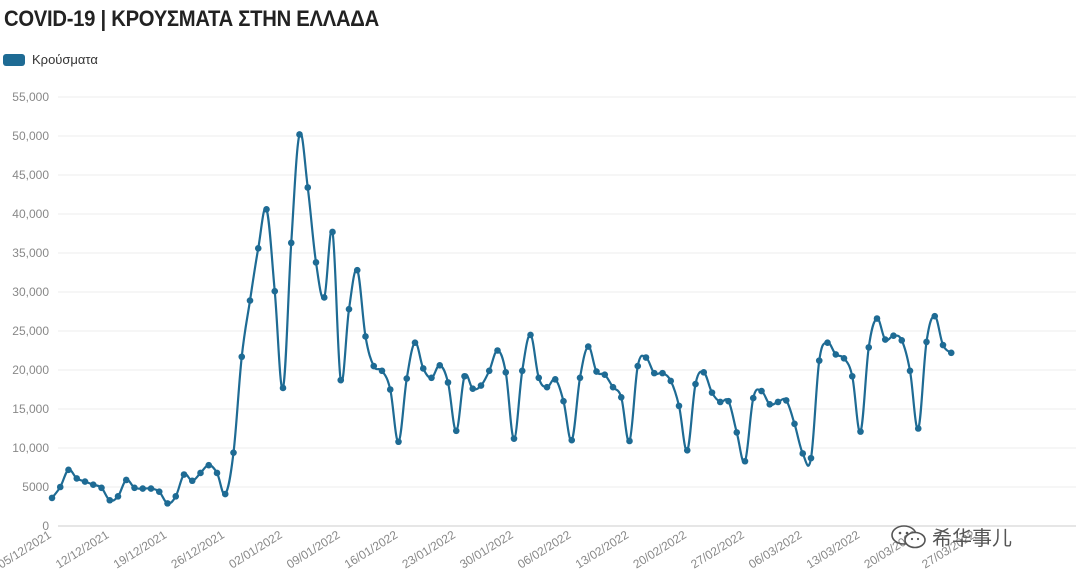  I want to click on y-tick-label: 30,000, so click(30, 292).